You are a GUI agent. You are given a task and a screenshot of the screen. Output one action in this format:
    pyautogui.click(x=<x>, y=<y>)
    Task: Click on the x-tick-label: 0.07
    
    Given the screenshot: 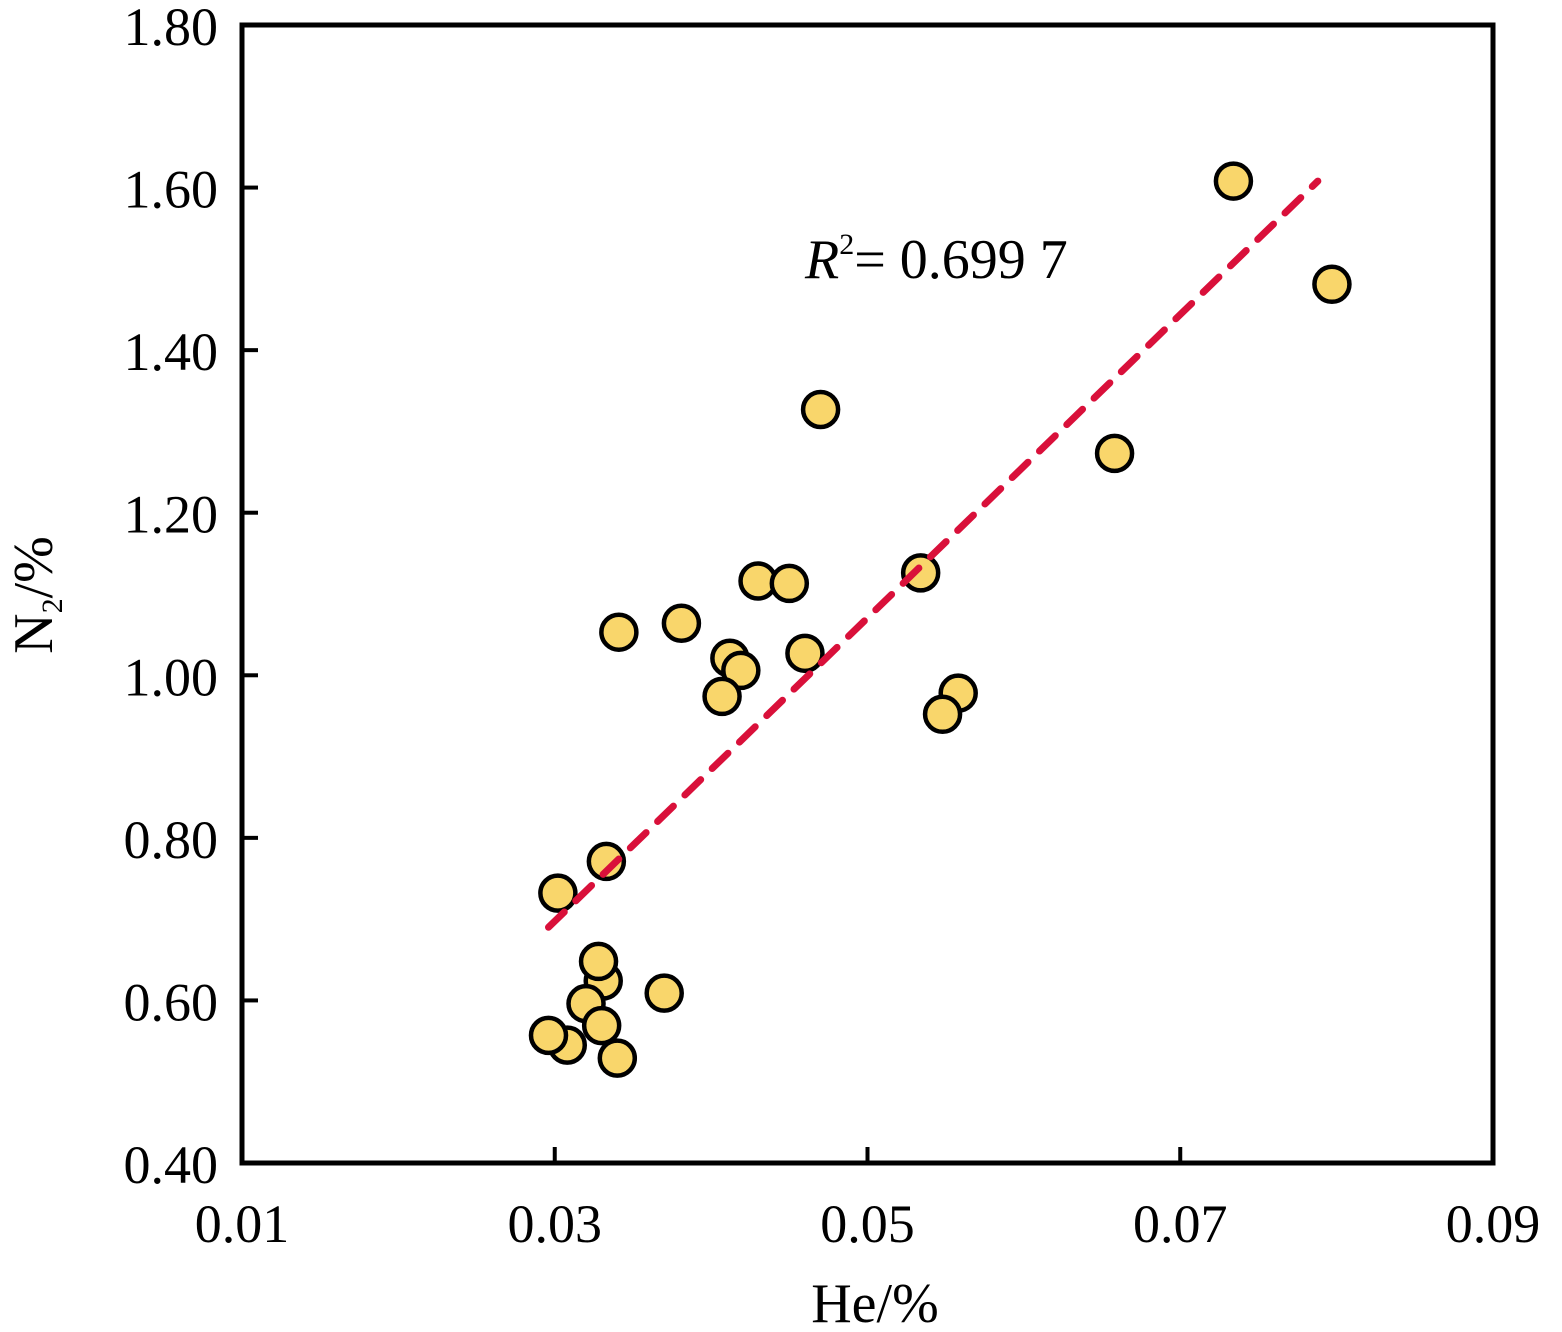 What is the action you would take?
    pyautogui.click(x=1180, y=1224)
    